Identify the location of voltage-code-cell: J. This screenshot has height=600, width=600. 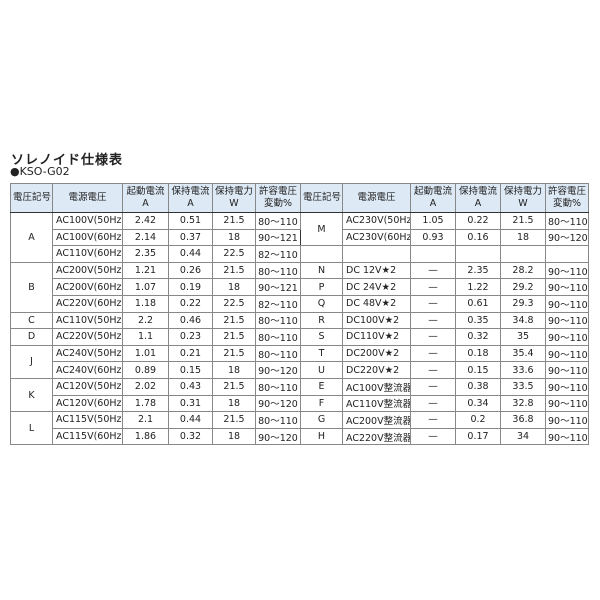
(31, 361).